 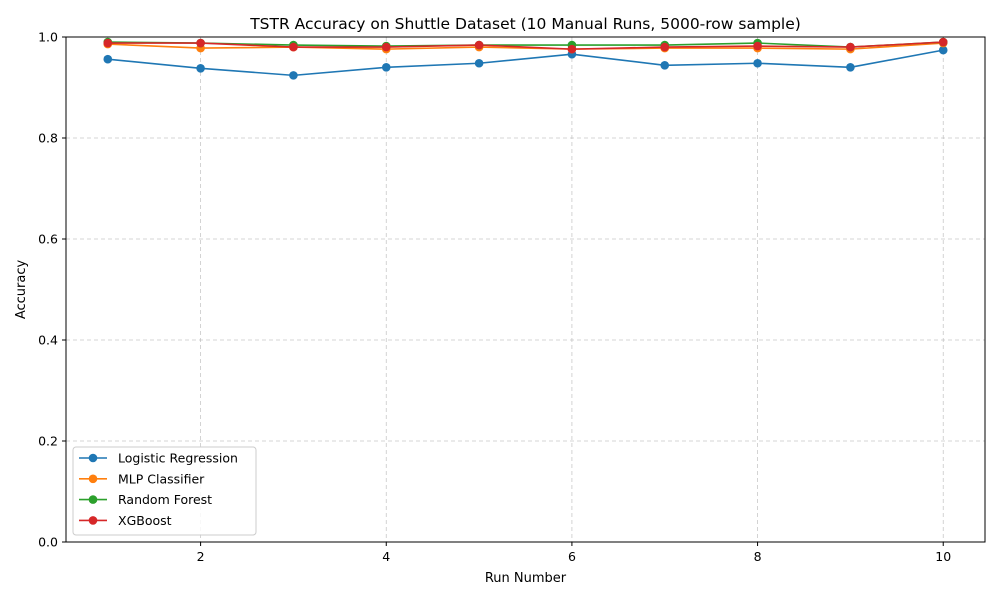 I want to click on legend-label: XGBoost, so click(x=145, y=520).